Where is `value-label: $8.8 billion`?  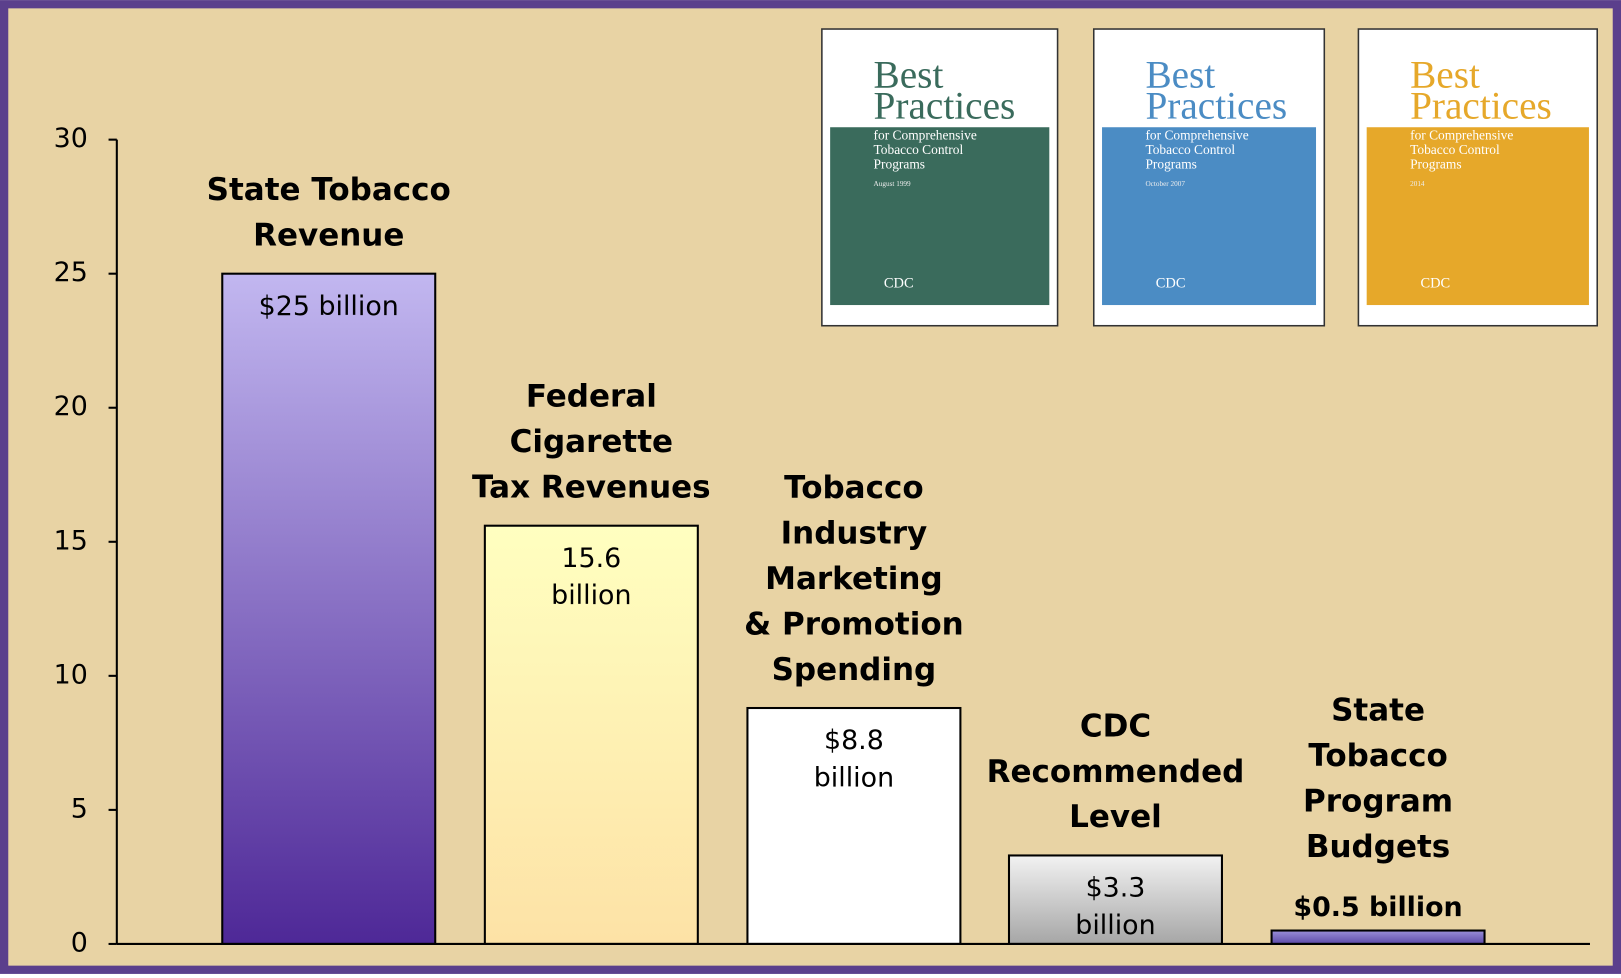
value-label: $8.8 billion is located at coordinates (854, 759).